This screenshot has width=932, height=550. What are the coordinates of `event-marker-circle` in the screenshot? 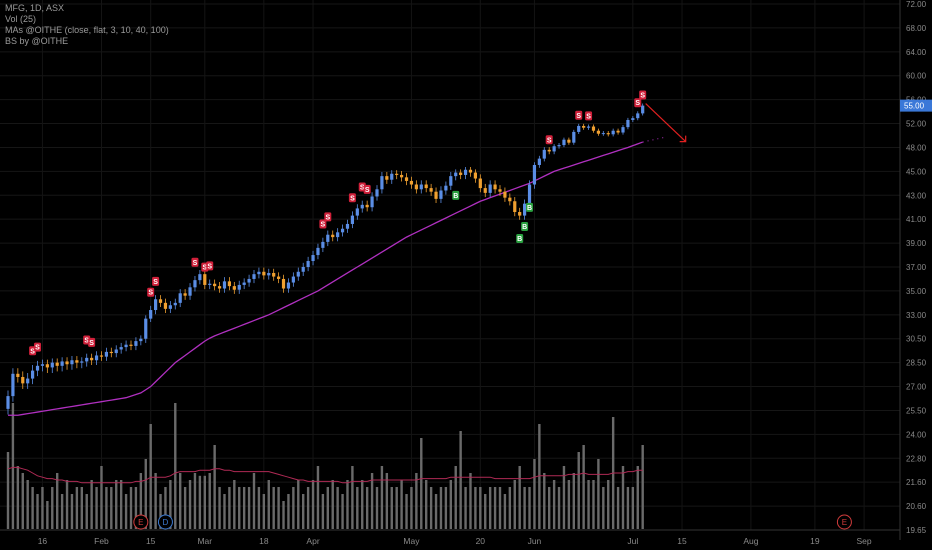 It's located at (844, 522).